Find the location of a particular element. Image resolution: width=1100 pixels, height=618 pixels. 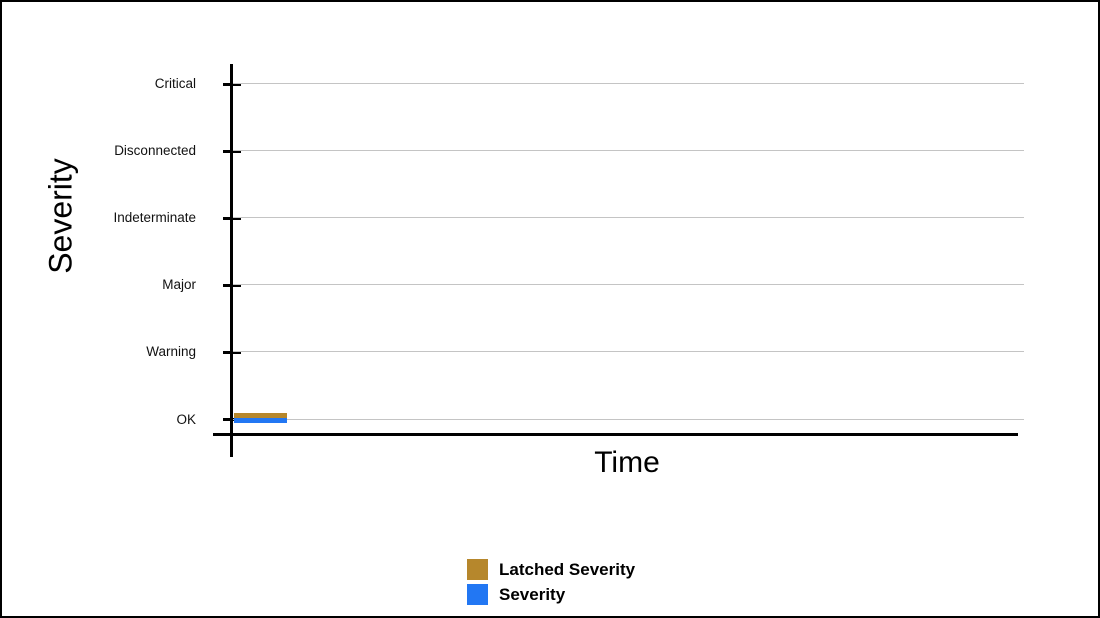

y-axis-tick-label: Disconnected is located at coordinates (155, 150).